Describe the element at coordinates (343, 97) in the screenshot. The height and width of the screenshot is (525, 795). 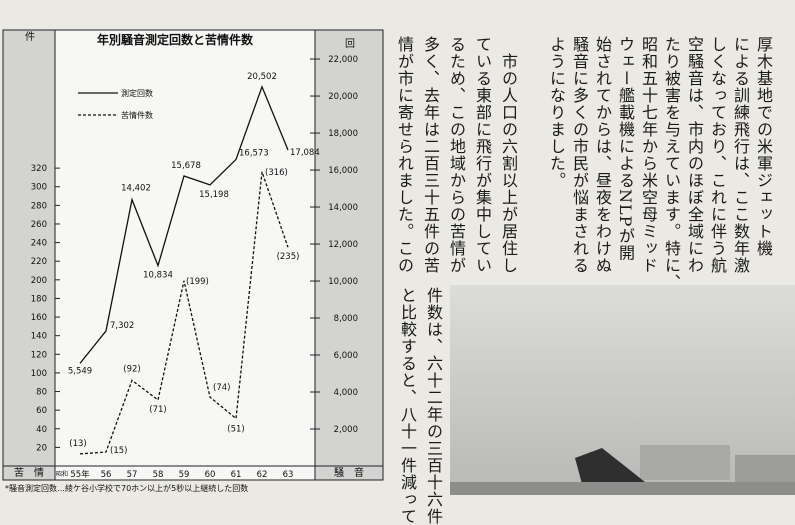
I see `y2-tick-label: 20,000` at that location.